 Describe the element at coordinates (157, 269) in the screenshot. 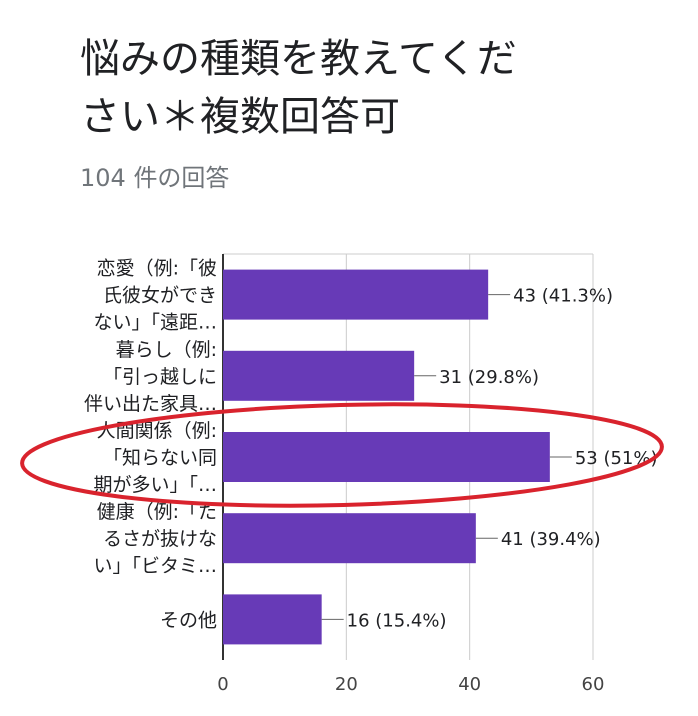

I see `category-label: 恋愛（例:「彼` at that location.